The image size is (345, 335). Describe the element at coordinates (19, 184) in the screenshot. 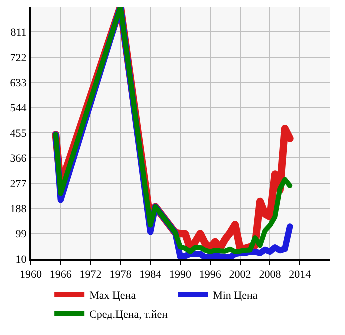

I see `y-tick-label: 277` at that location.